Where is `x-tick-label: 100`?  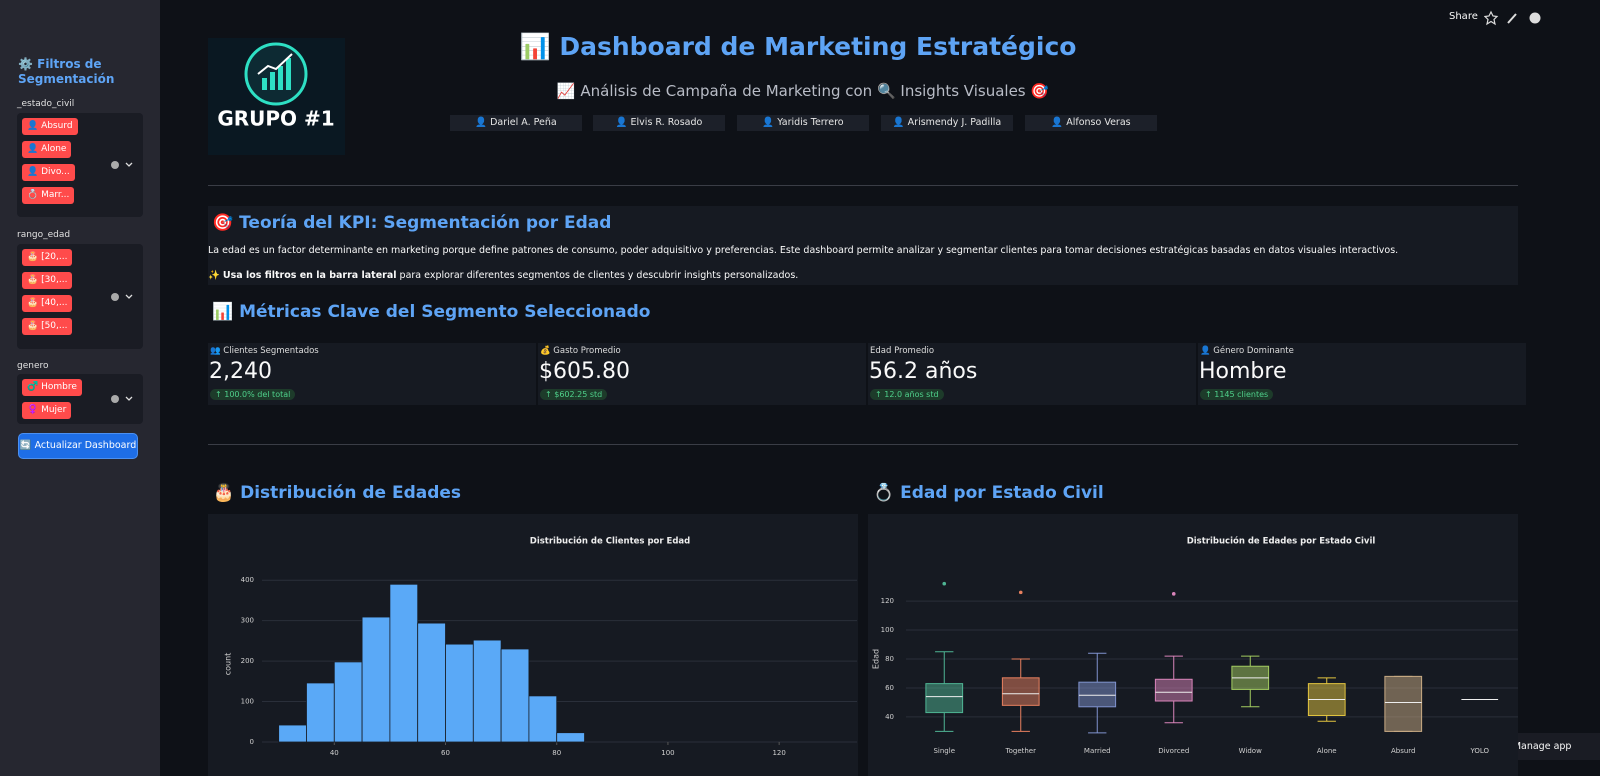
x-tick-label: 100 is located at coordinates (667, 753).